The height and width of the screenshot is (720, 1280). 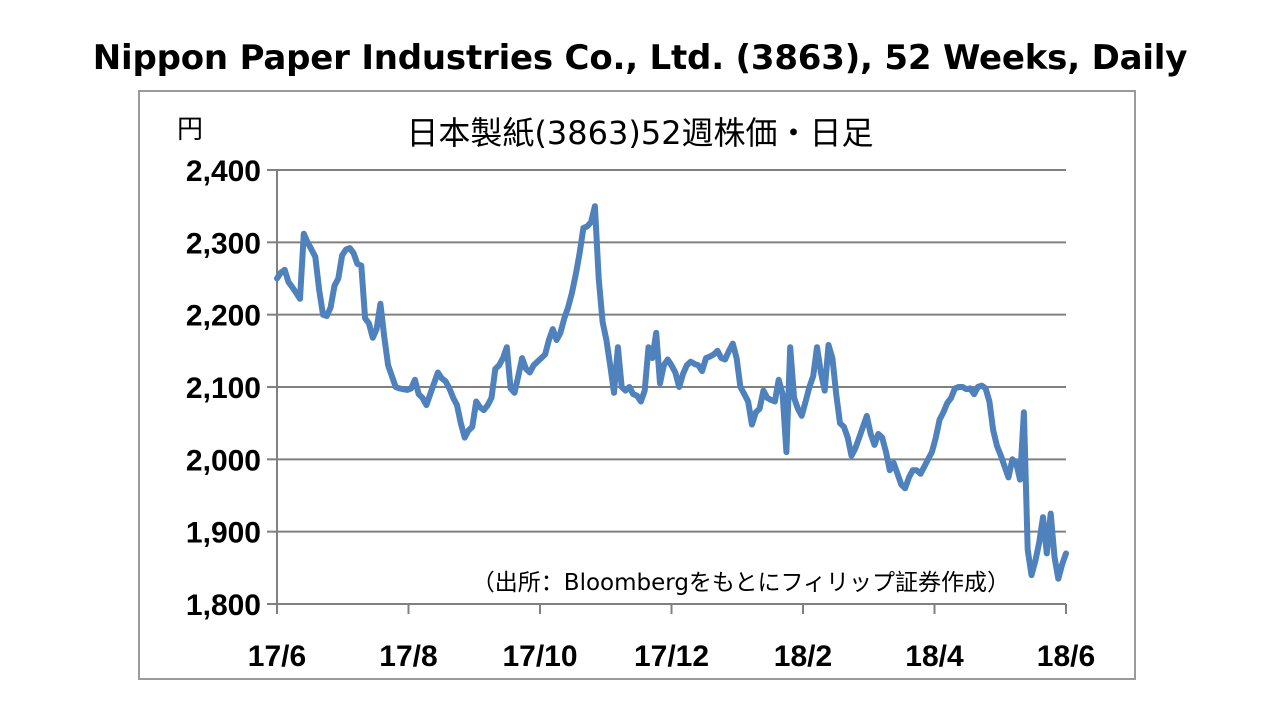 I want to click on x-tick-label: 18/2, so click(x=803, y=656).